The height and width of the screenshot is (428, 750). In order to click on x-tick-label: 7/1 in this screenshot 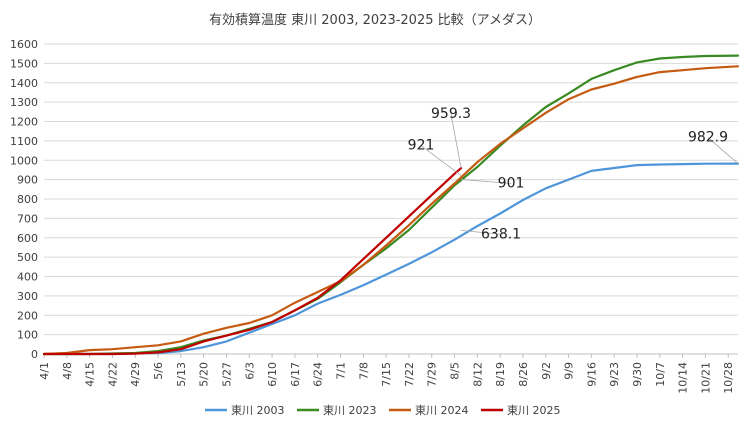, I will do `click(340, 371)`.